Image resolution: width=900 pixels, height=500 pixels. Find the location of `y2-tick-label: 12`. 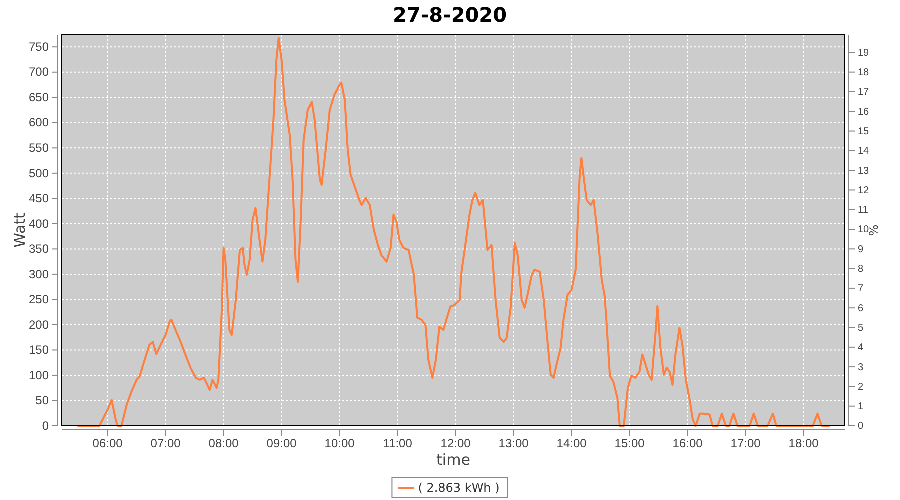

y2-tick-label: 12 is located at coordinates (864, 190).